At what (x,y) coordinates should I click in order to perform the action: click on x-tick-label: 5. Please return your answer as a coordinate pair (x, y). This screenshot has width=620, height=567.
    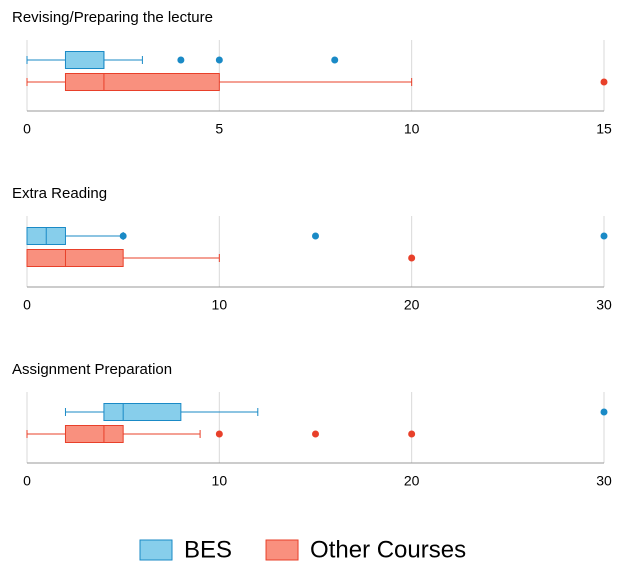
    Looking at the image, I should click on (219, 129).